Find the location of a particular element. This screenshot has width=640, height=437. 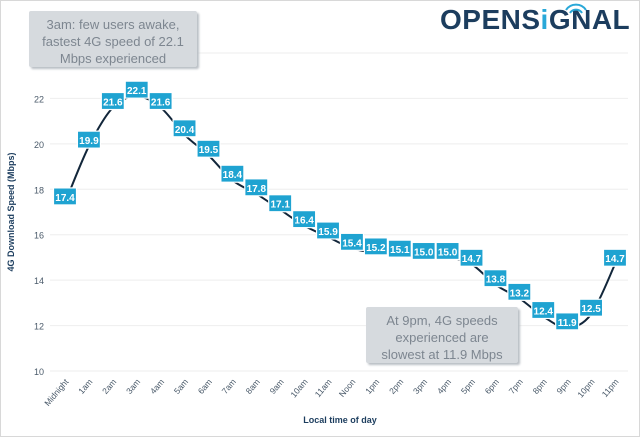

x-tick-label: 4am is located at coordinates (157, 386).